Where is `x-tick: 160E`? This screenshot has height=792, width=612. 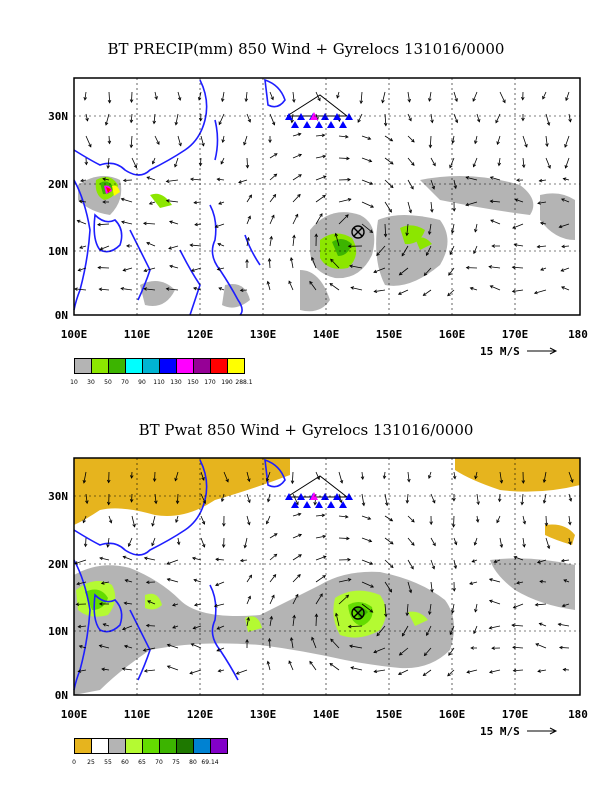 x-tick: 160E is located at coordinates (452, 334).